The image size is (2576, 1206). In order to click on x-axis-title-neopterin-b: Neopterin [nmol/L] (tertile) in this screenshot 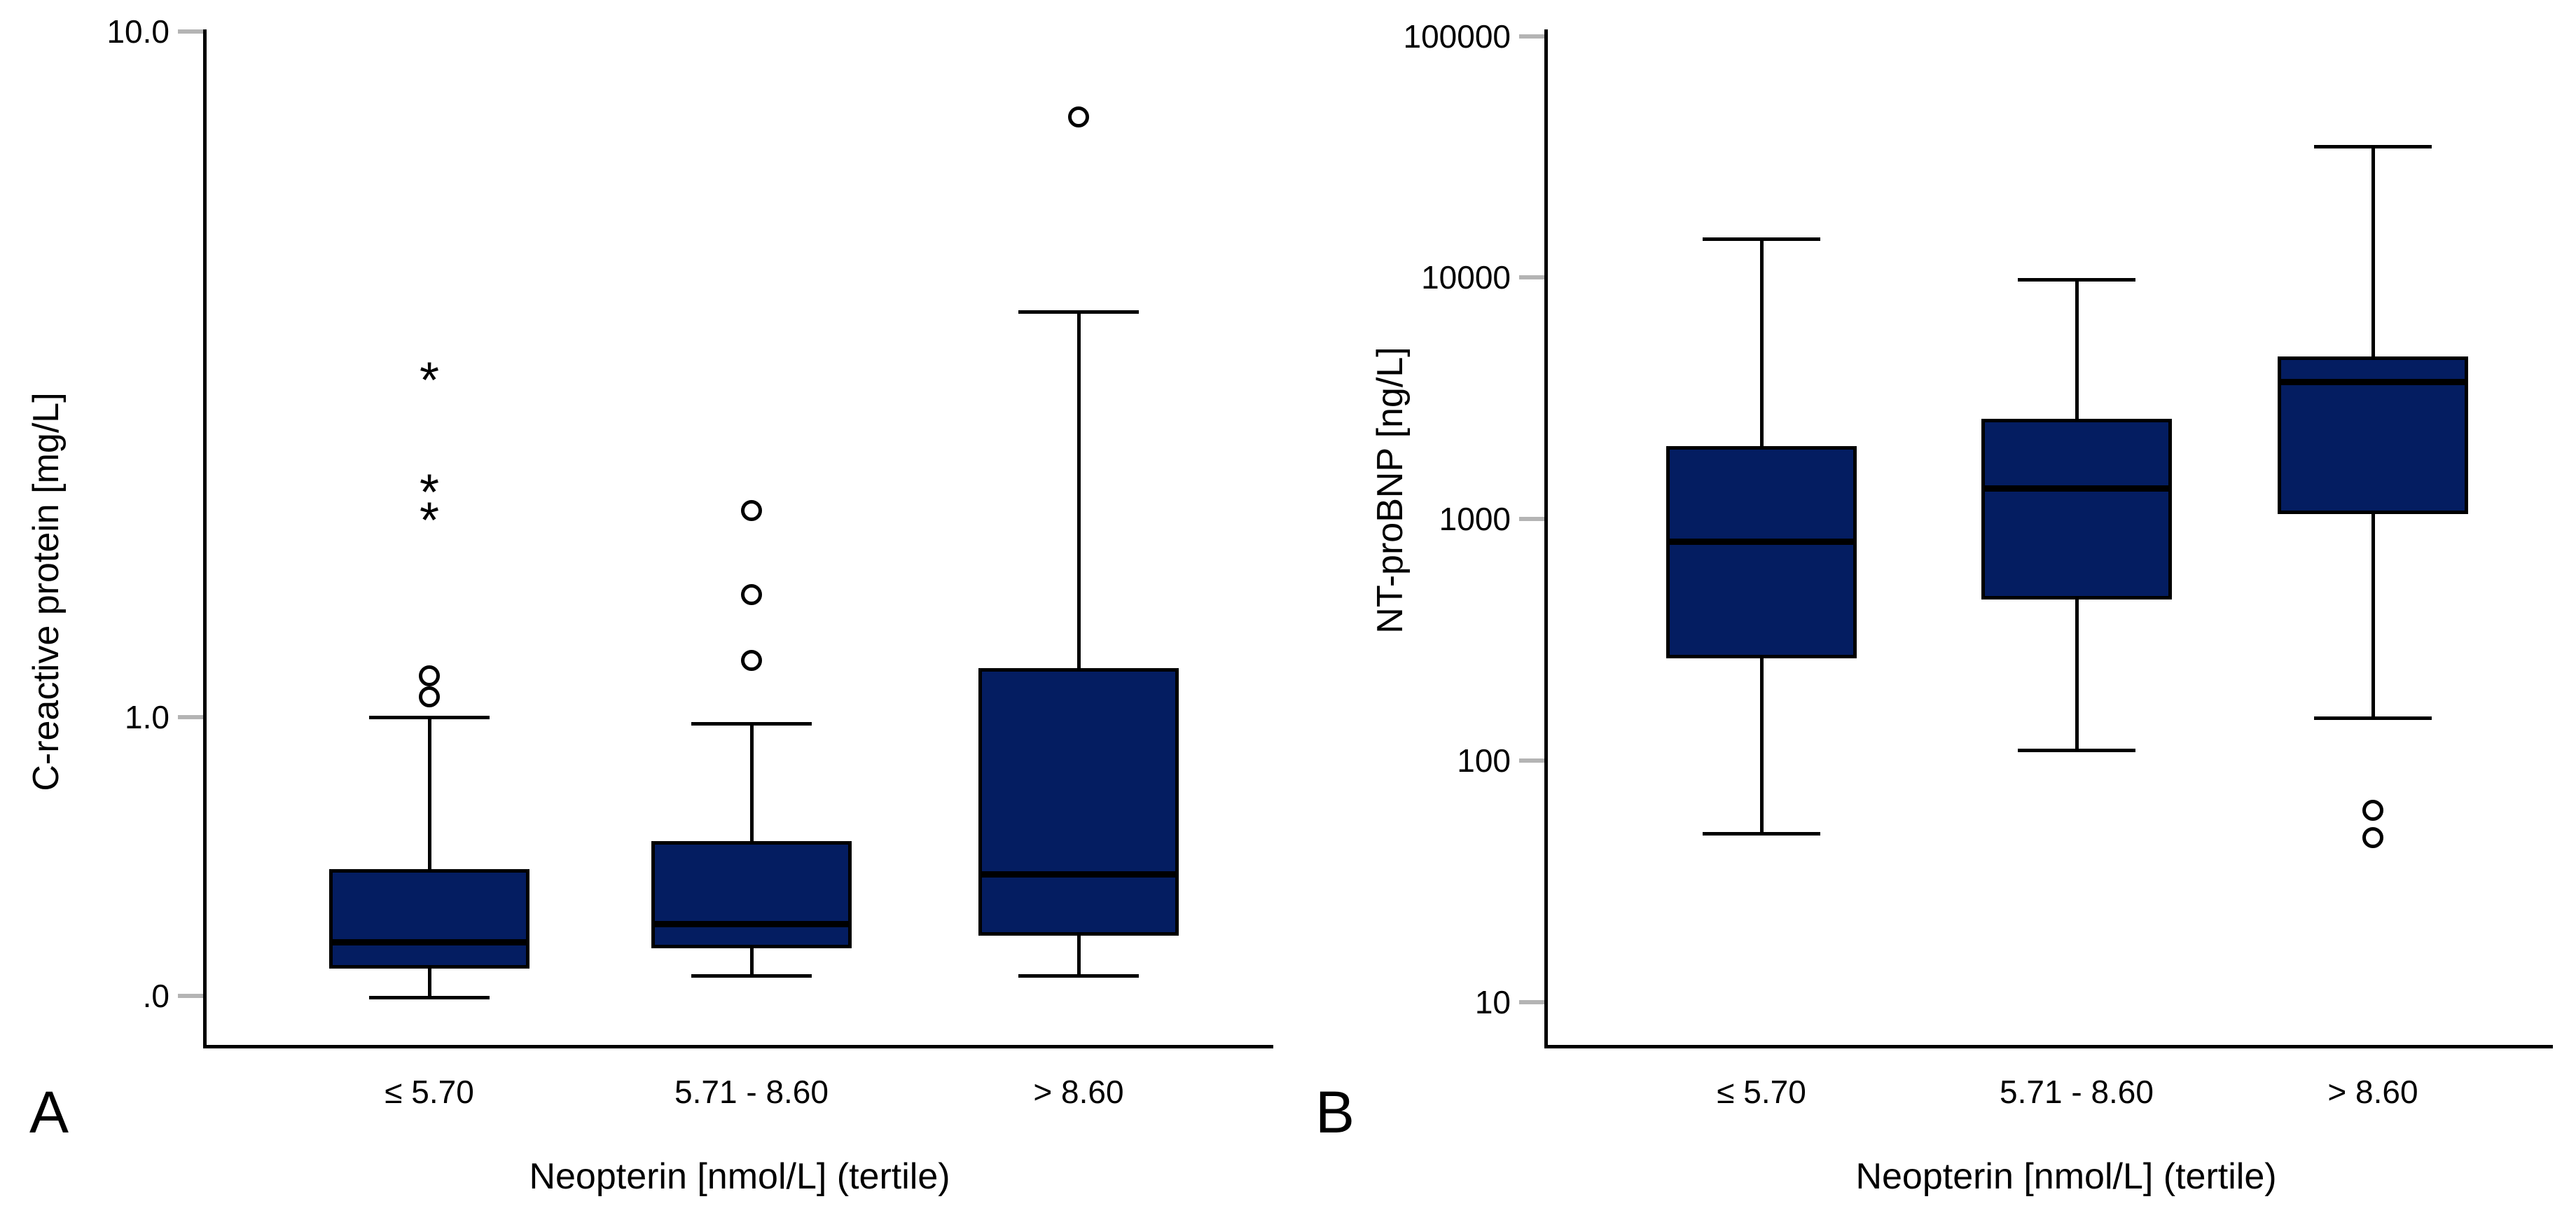, I will do `click(2066, 1177)`.